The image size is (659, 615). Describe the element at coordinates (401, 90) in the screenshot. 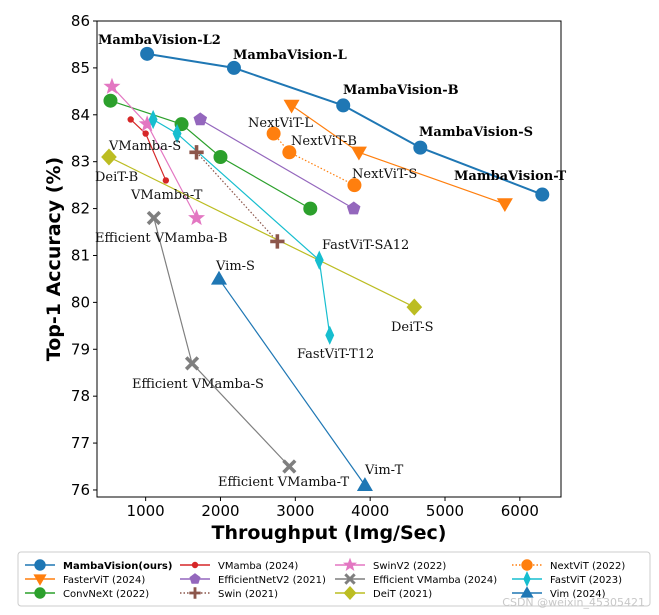

I see `label-mambavision-b: MambaVision-B` at that location.